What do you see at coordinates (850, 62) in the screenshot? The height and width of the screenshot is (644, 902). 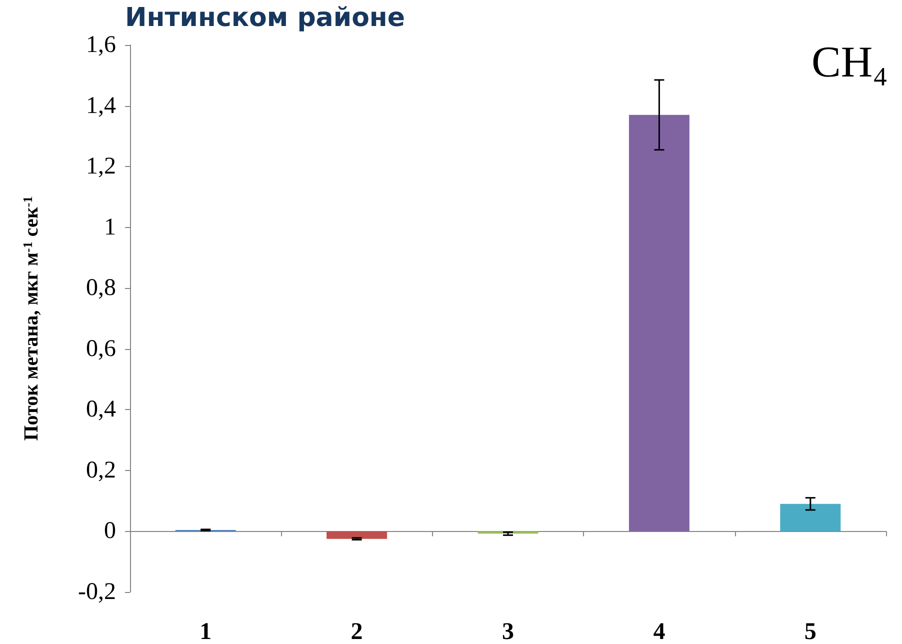 I see `annotation: CH₄` at bounding box center [850, 62].